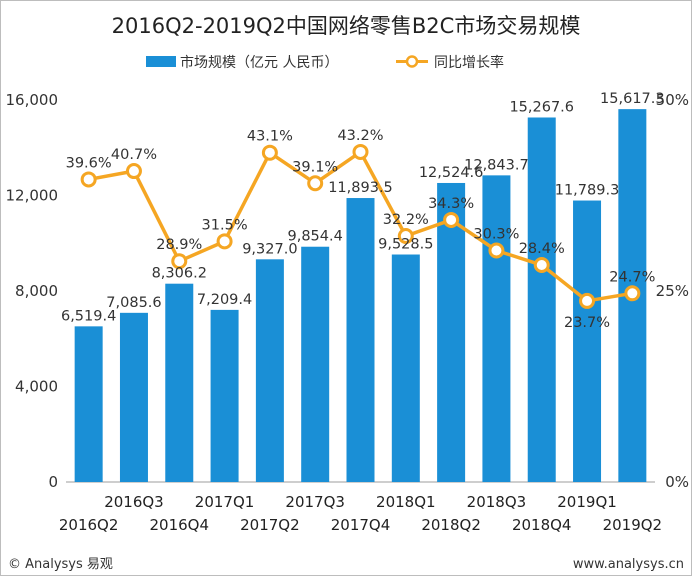 This screenshot has height=576, width=692. What do you see at coordinates (360, 136) in the screenshot?
I see `growth-value-label: 43.2%` at bounding box center [360, 136].